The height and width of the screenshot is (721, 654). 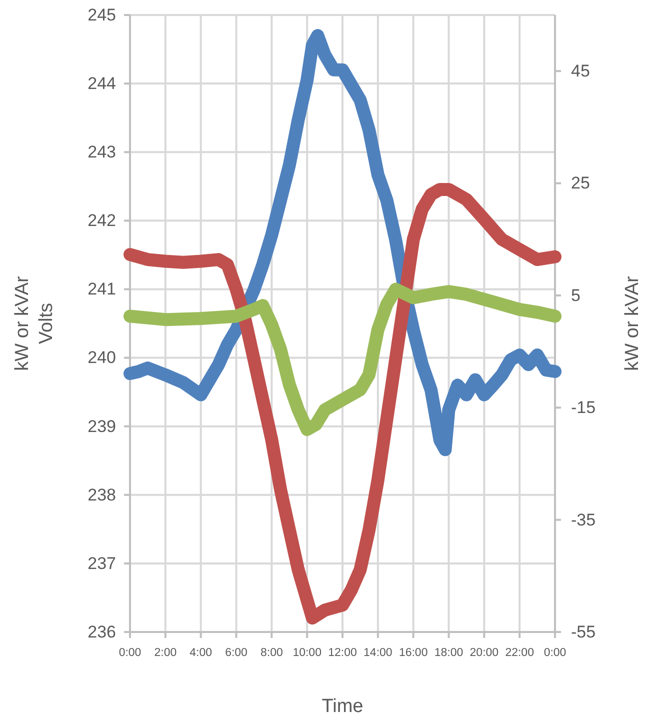 I want to click on y2-axis-title: kW or kVAr, so click(x=632, y=323).